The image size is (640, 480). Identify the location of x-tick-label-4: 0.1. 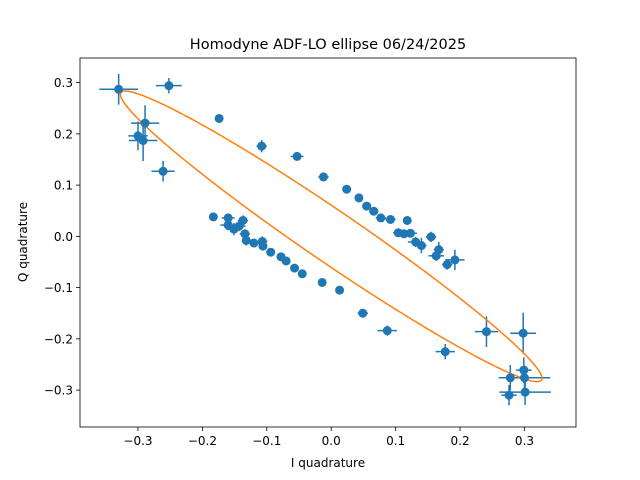
(395, 441).